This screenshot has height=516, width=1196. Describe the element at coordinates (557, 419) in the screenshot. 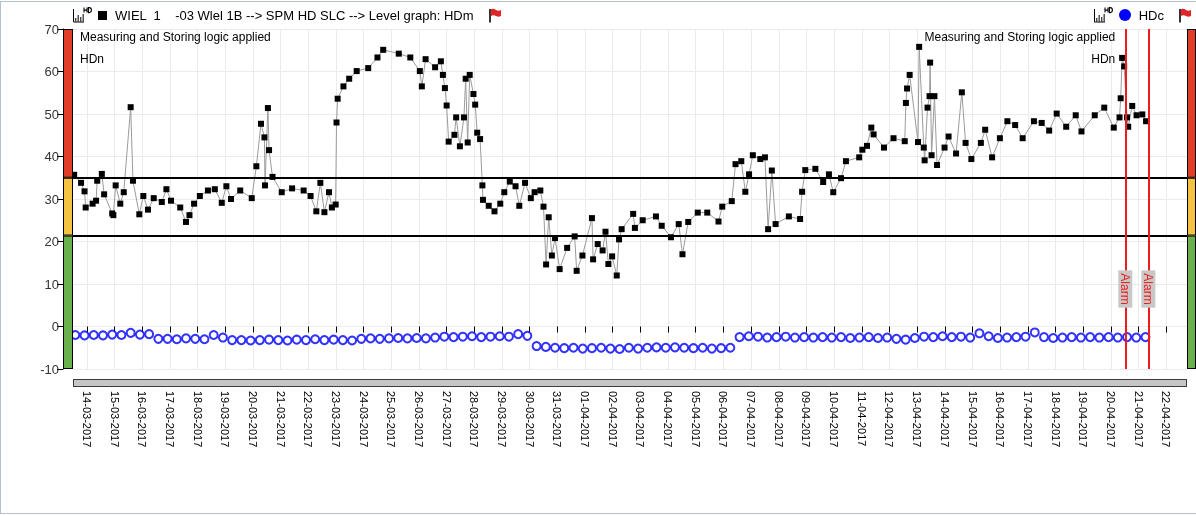

I see `x-tick-label: 31-03-2017` at that location.